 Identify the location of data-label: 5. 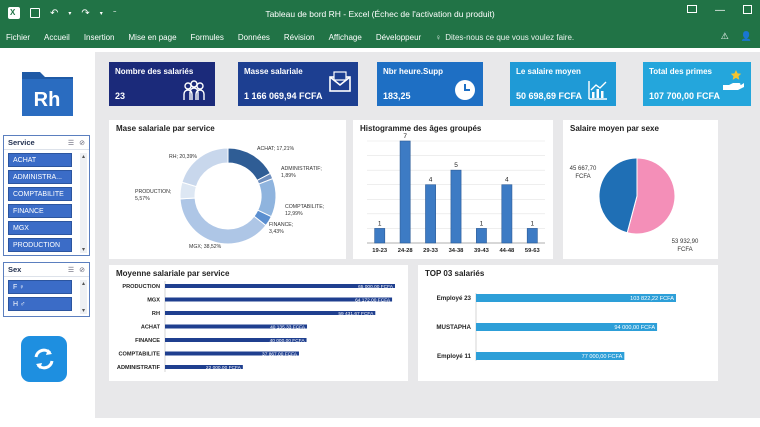
(456, 165).